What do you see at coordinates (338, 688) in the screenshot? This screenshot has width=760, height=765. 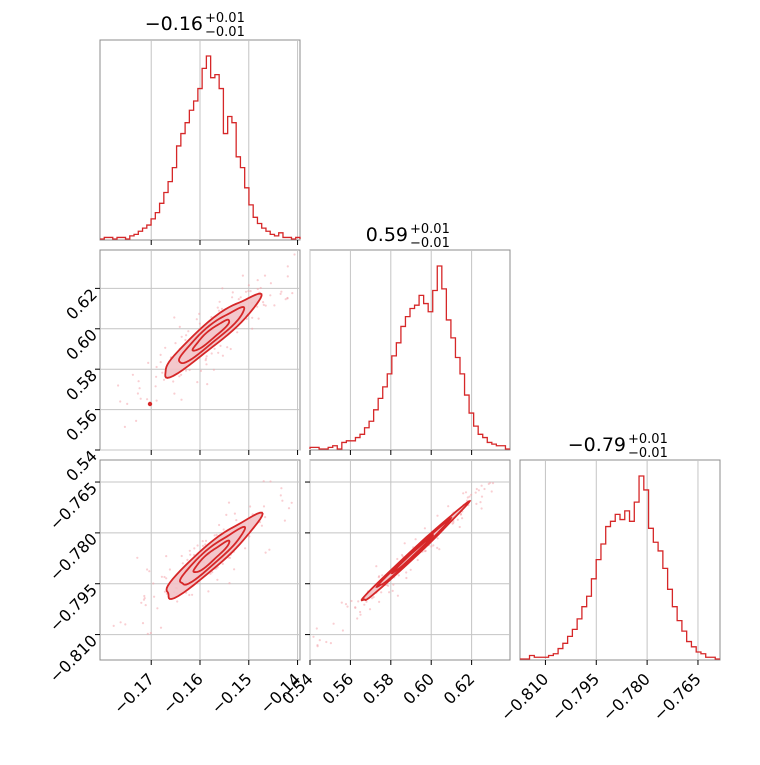 I see `x-tick-label-param2: 0.56` at bounding box center [338, 688].